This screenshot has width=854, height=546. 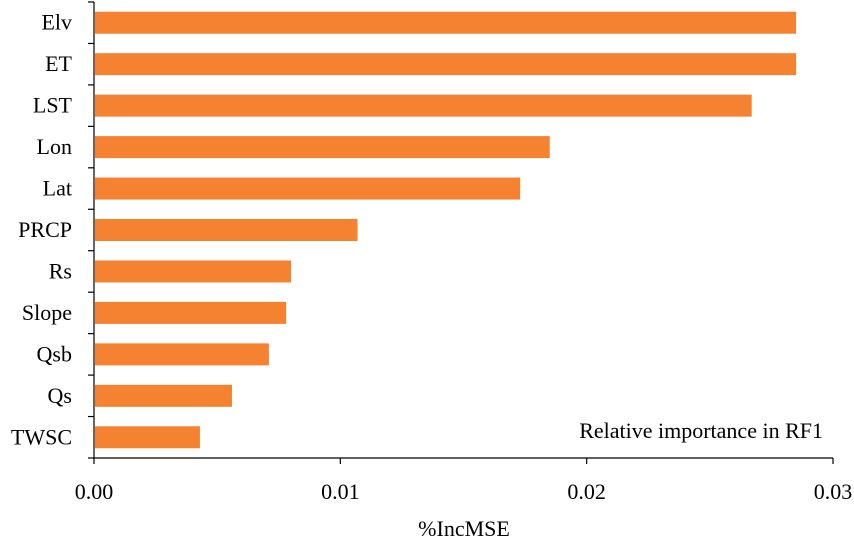 I want to click on bar-lon, so click(x=322, y=147).